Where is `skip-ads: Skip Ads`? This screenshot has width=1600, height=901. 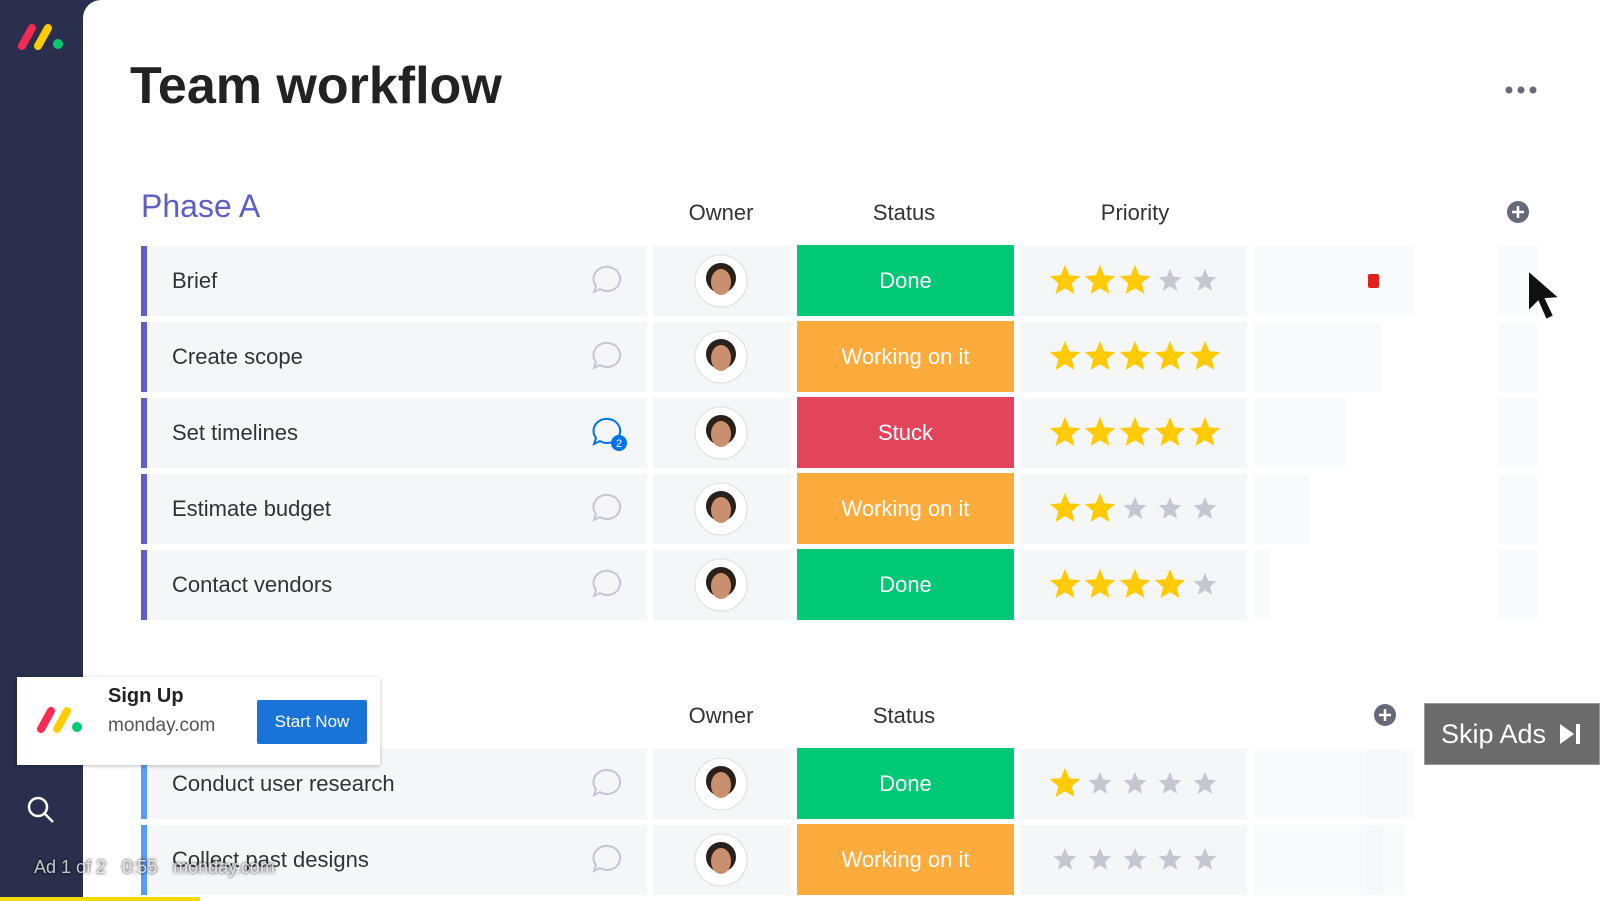 skip-ads: Skip Ads is located at coordinates (1512, 734).